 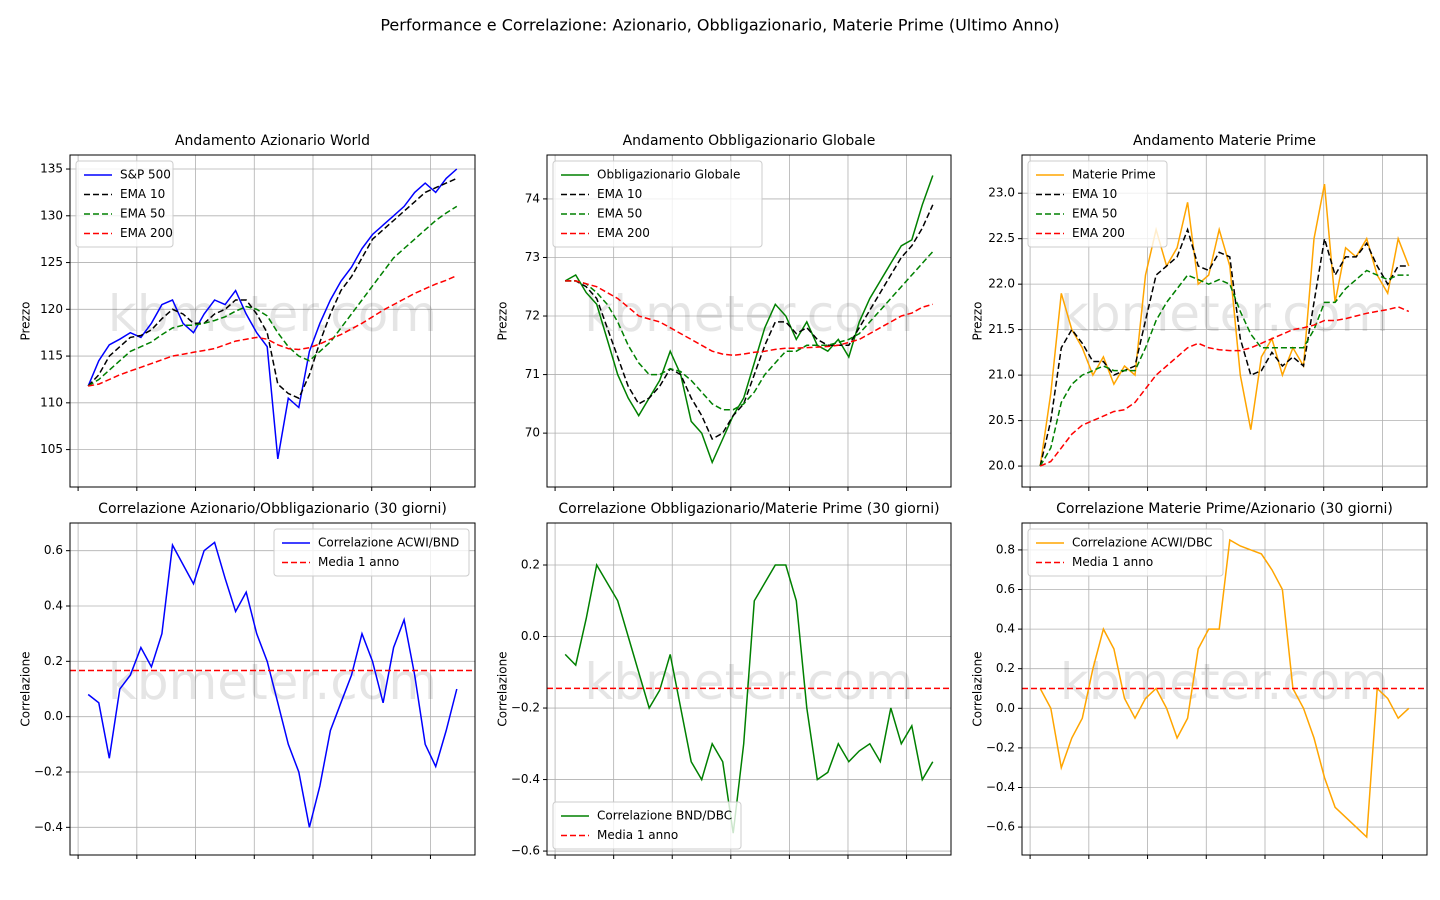 What do you see at coordinates (51, 169) in the screenshot?
I see `y-tick-label: 135` at bounding box center [51, 169].